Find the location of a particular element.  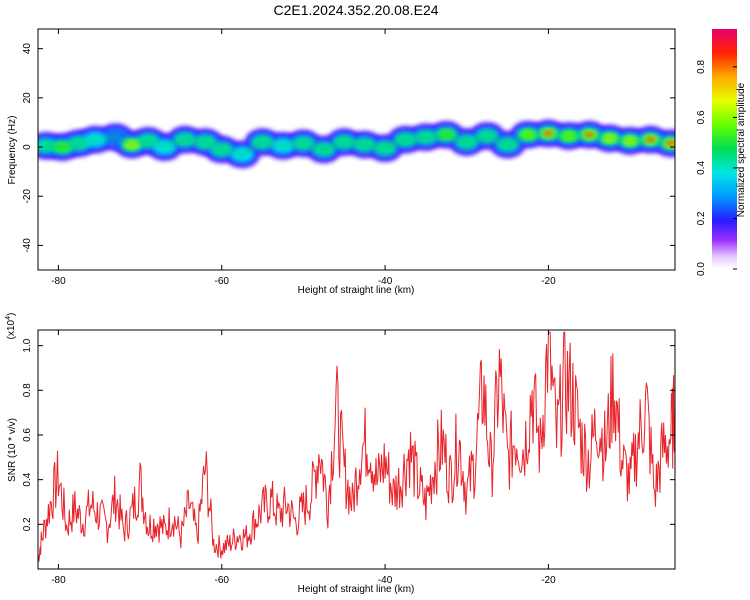

y-tick-label: 20 is located at coordinates (27, 98).